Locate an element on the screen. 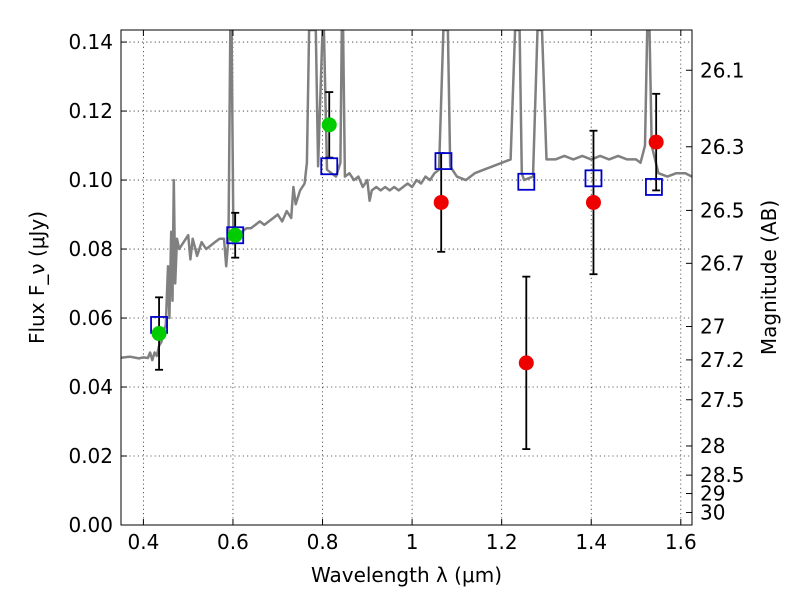 The image size is (800, 600). x-axis-label: Wavelength λ (μm) is located at coordinates (406, 575).